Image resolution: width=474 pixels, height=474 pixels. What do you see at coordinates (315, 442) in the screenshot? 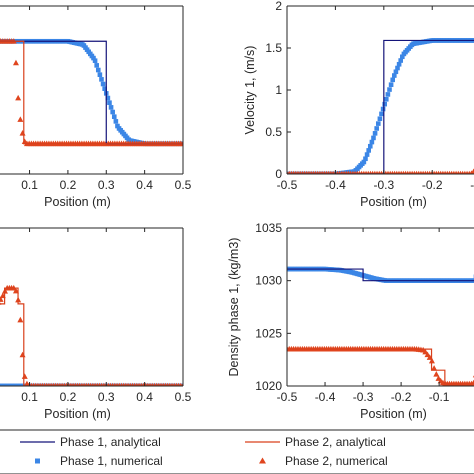
I see `legend-item: Phase 2, analytical` at bounding box center [315, 442].